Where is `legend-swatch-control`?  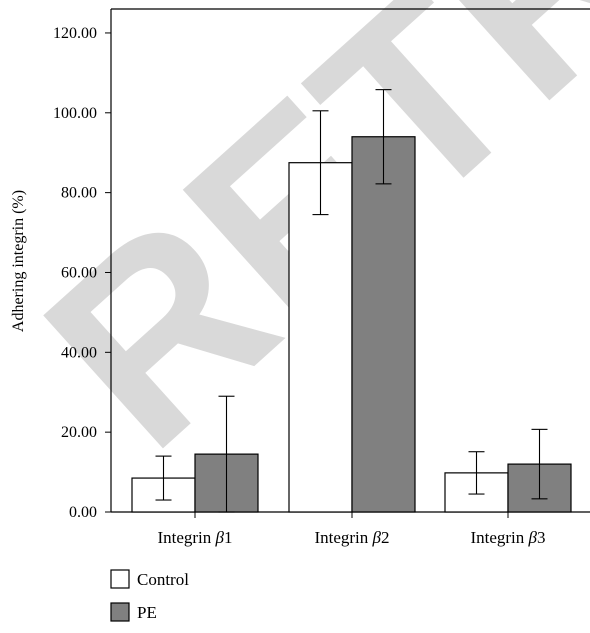
legend-swatch-control is located at coordinates (120, 579).